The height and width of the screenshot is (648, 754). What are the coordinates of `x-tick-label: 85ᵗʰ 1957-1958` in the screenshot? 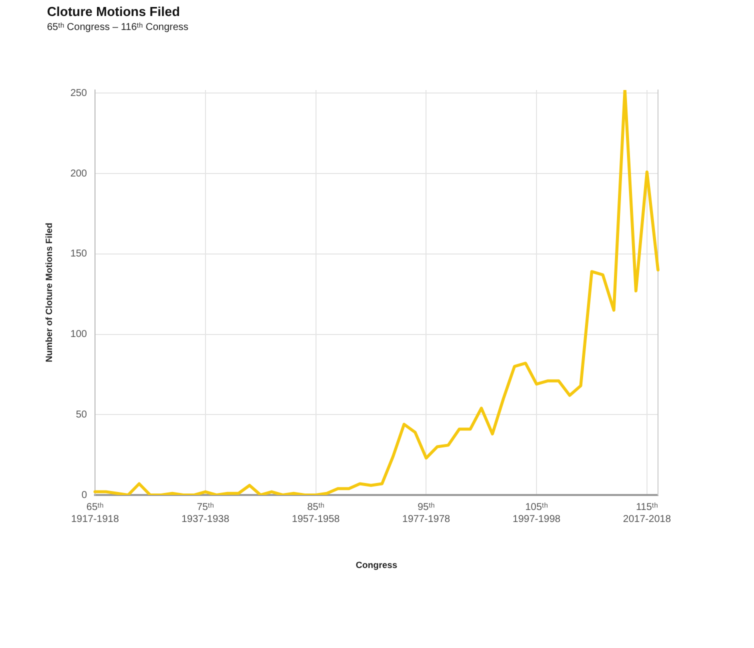 It's located at (316, 513).